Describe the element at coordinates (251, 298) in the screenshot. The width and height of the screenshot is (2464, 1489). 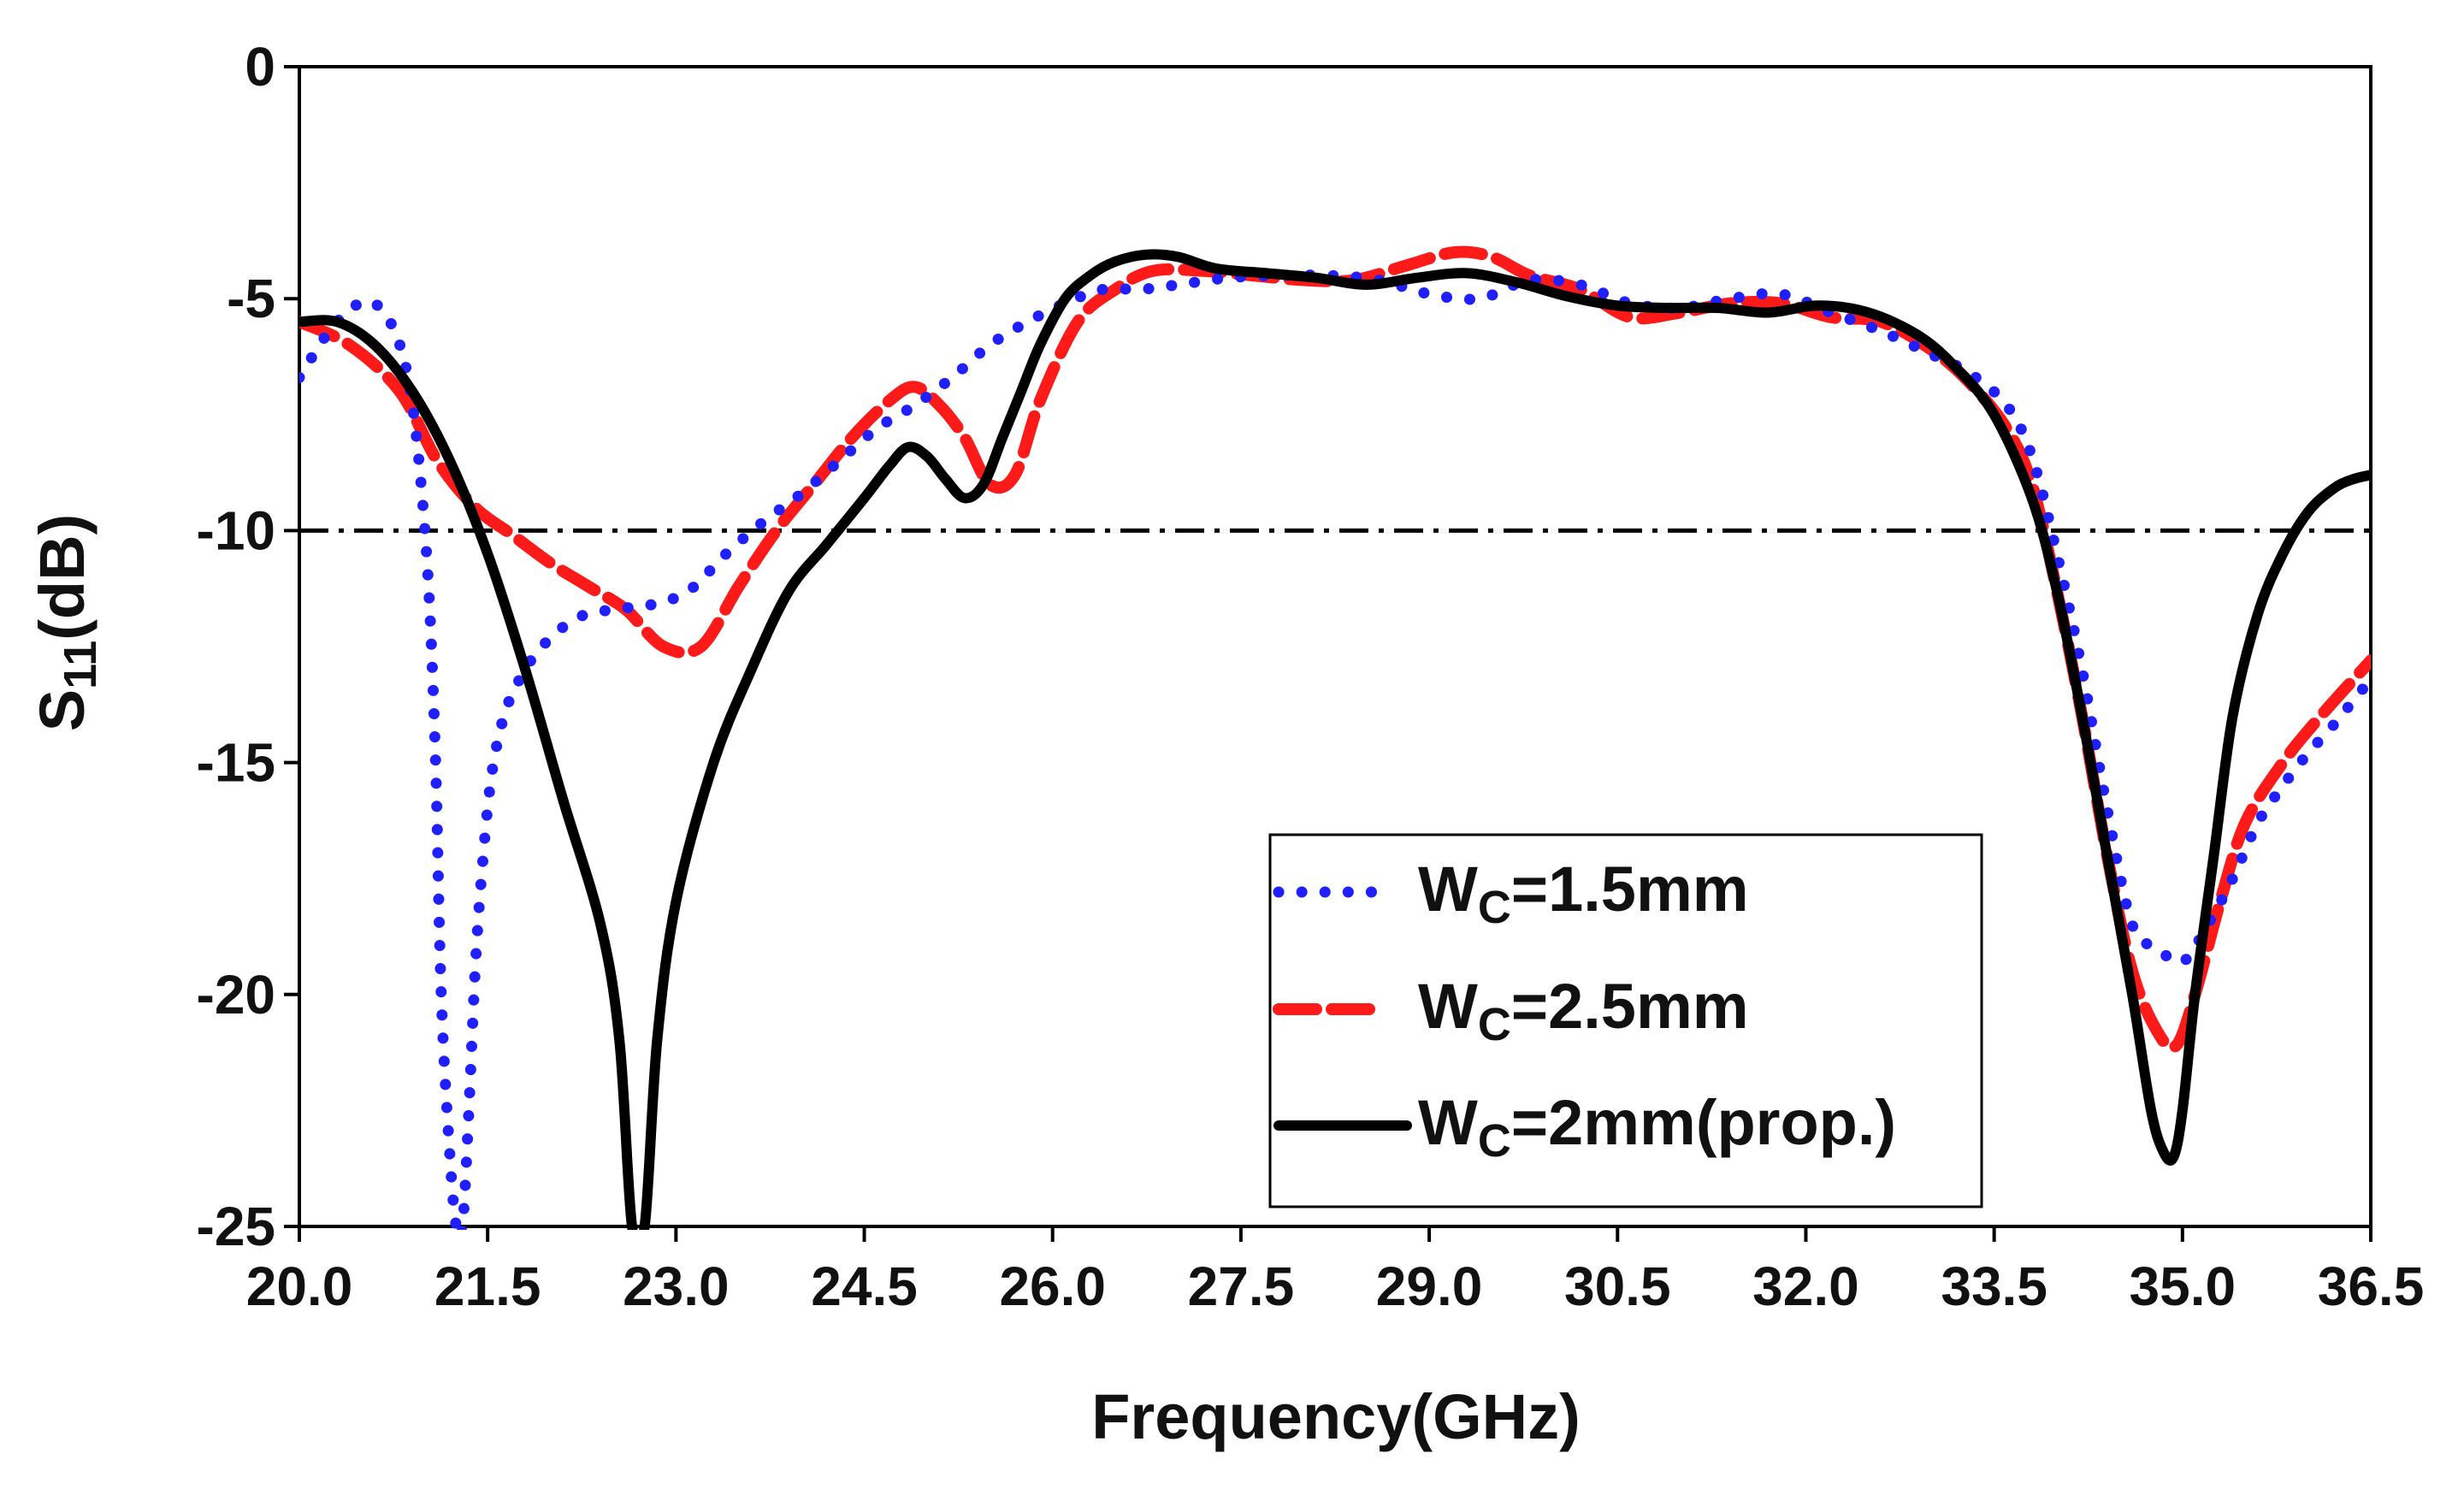
I see `y-tick-label: -5` at that location.